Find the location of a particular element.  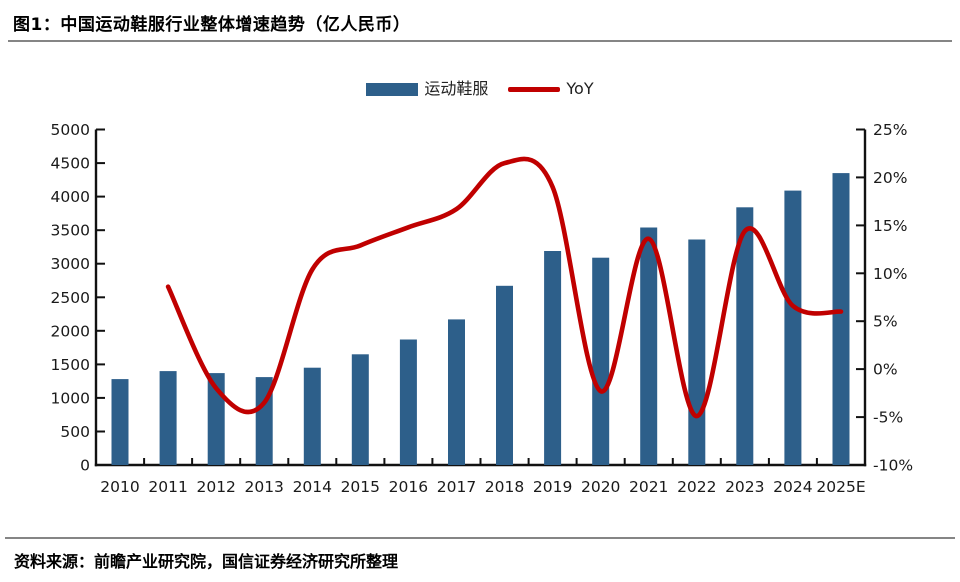

left-axis-tick-label: 3000 is located at coordinates (70, 264).